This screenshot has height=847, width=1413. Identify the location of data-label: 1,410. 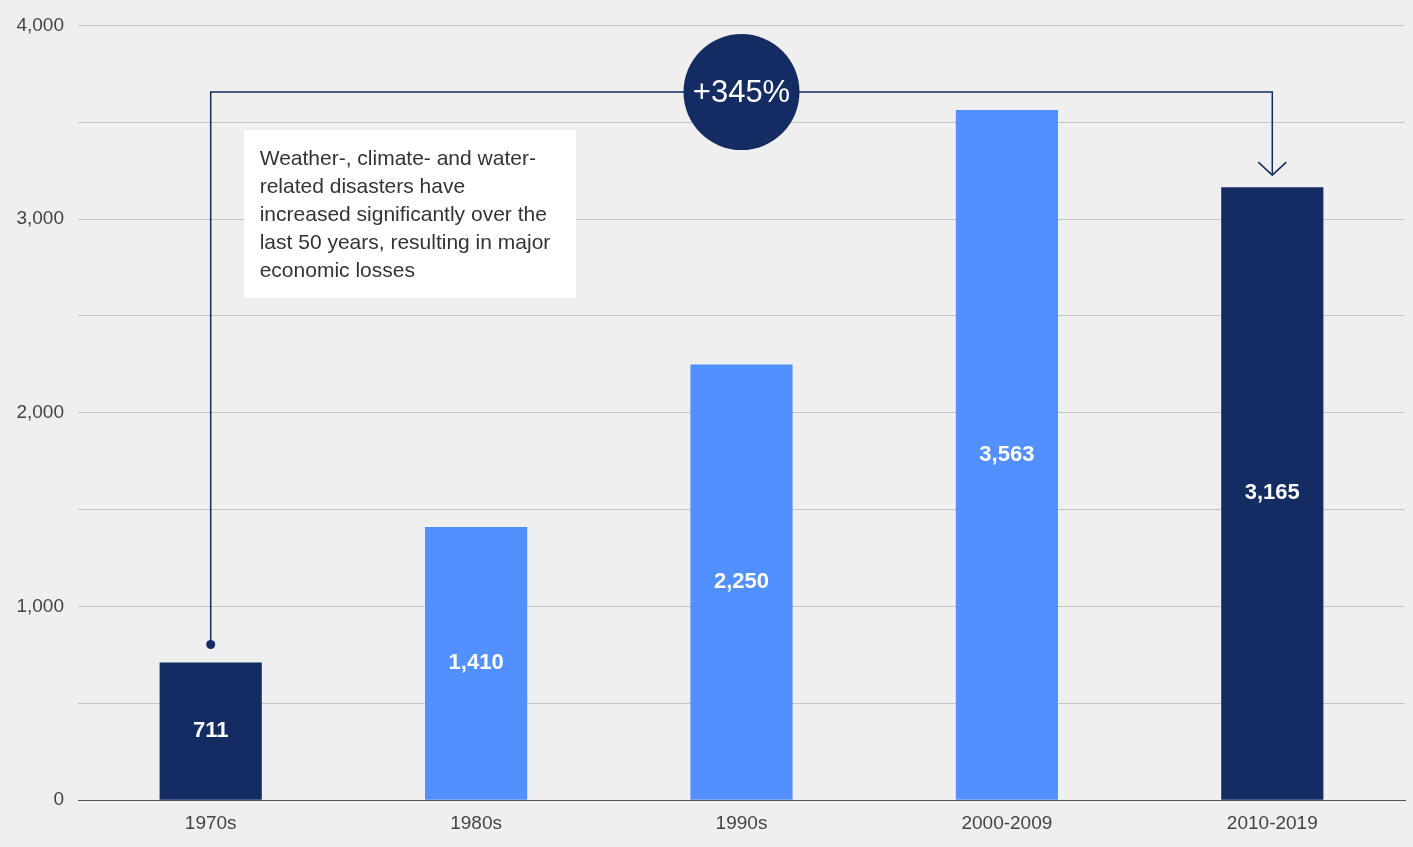
(476, 662).